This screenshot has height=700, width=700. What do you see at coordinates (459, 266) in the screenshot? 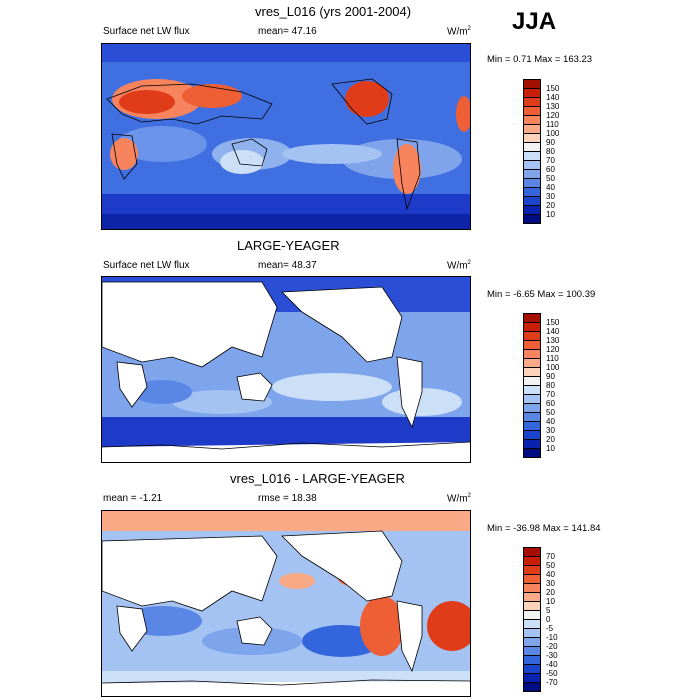
I see `panel2-units: W/m2` at bounding box center [459, 266].